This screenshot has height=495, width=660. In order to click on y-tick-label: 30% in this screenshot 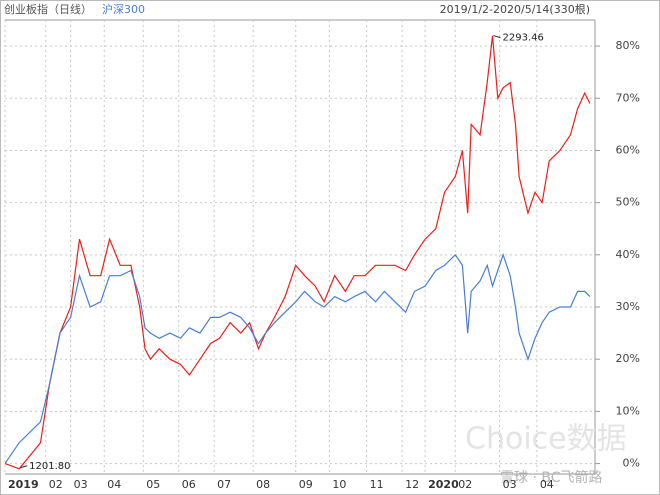, I will do `click(628, 306)`.